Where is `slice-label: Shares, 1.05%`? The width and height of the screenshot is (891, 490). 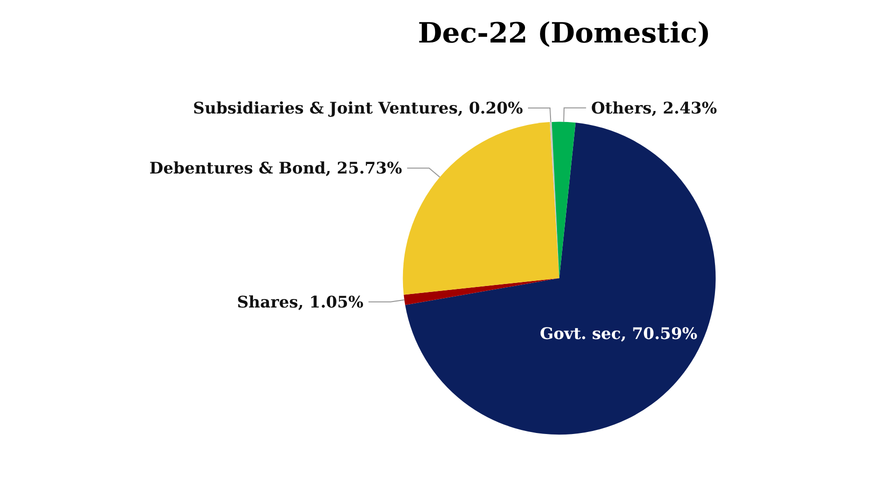
slice-label: Shares, 1.05% is located at coordinates (300, 302).